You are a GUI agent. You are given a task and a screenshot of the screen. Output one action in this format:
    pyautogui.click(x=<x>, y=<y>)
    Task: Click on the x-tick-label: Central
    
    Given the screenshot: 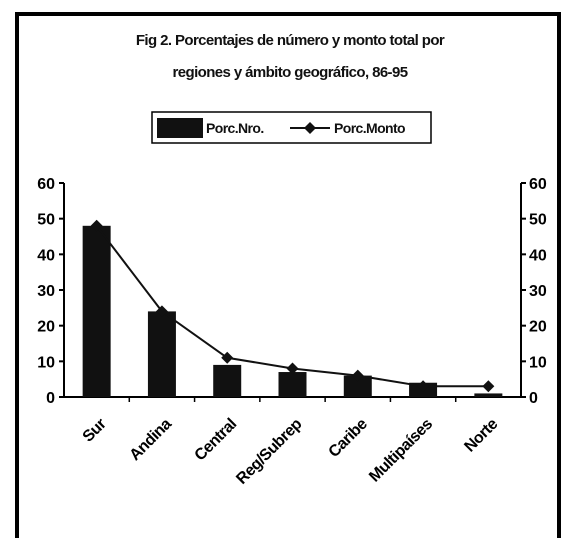 What is the action you would take?
    pyautogui.click(x=216, y=440)
    